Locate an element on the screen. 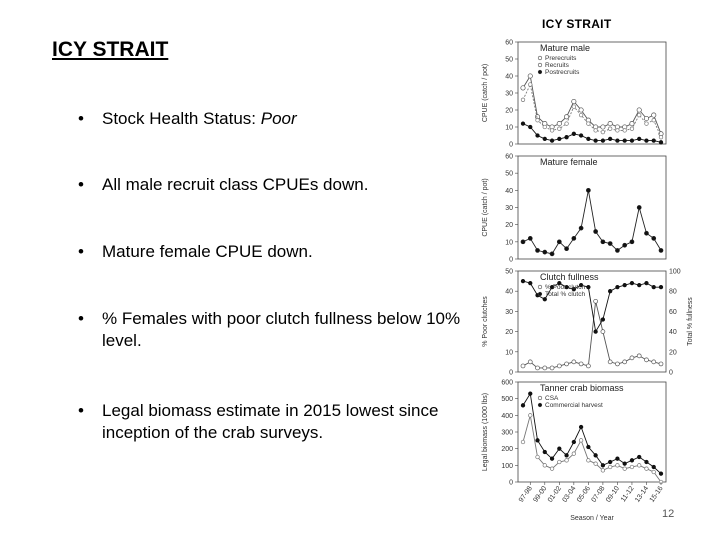 The width and height of the screenshot is (720, 540). panel-frame is located at coordinates (592, 321).